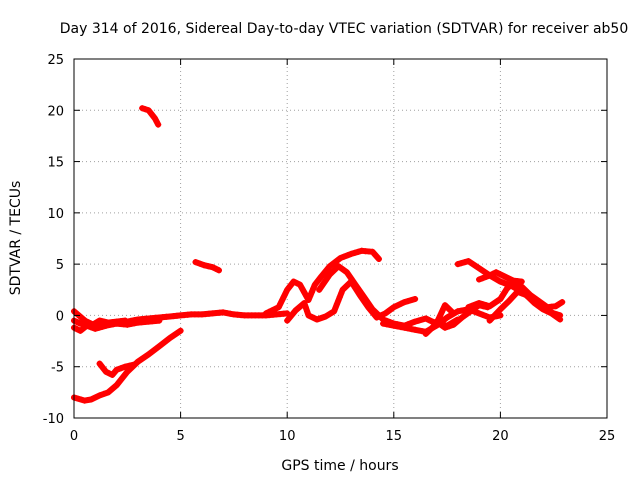 The width and height of the screenshot is (640, 480). I want to click on series-night-arc, so click(127, 365).